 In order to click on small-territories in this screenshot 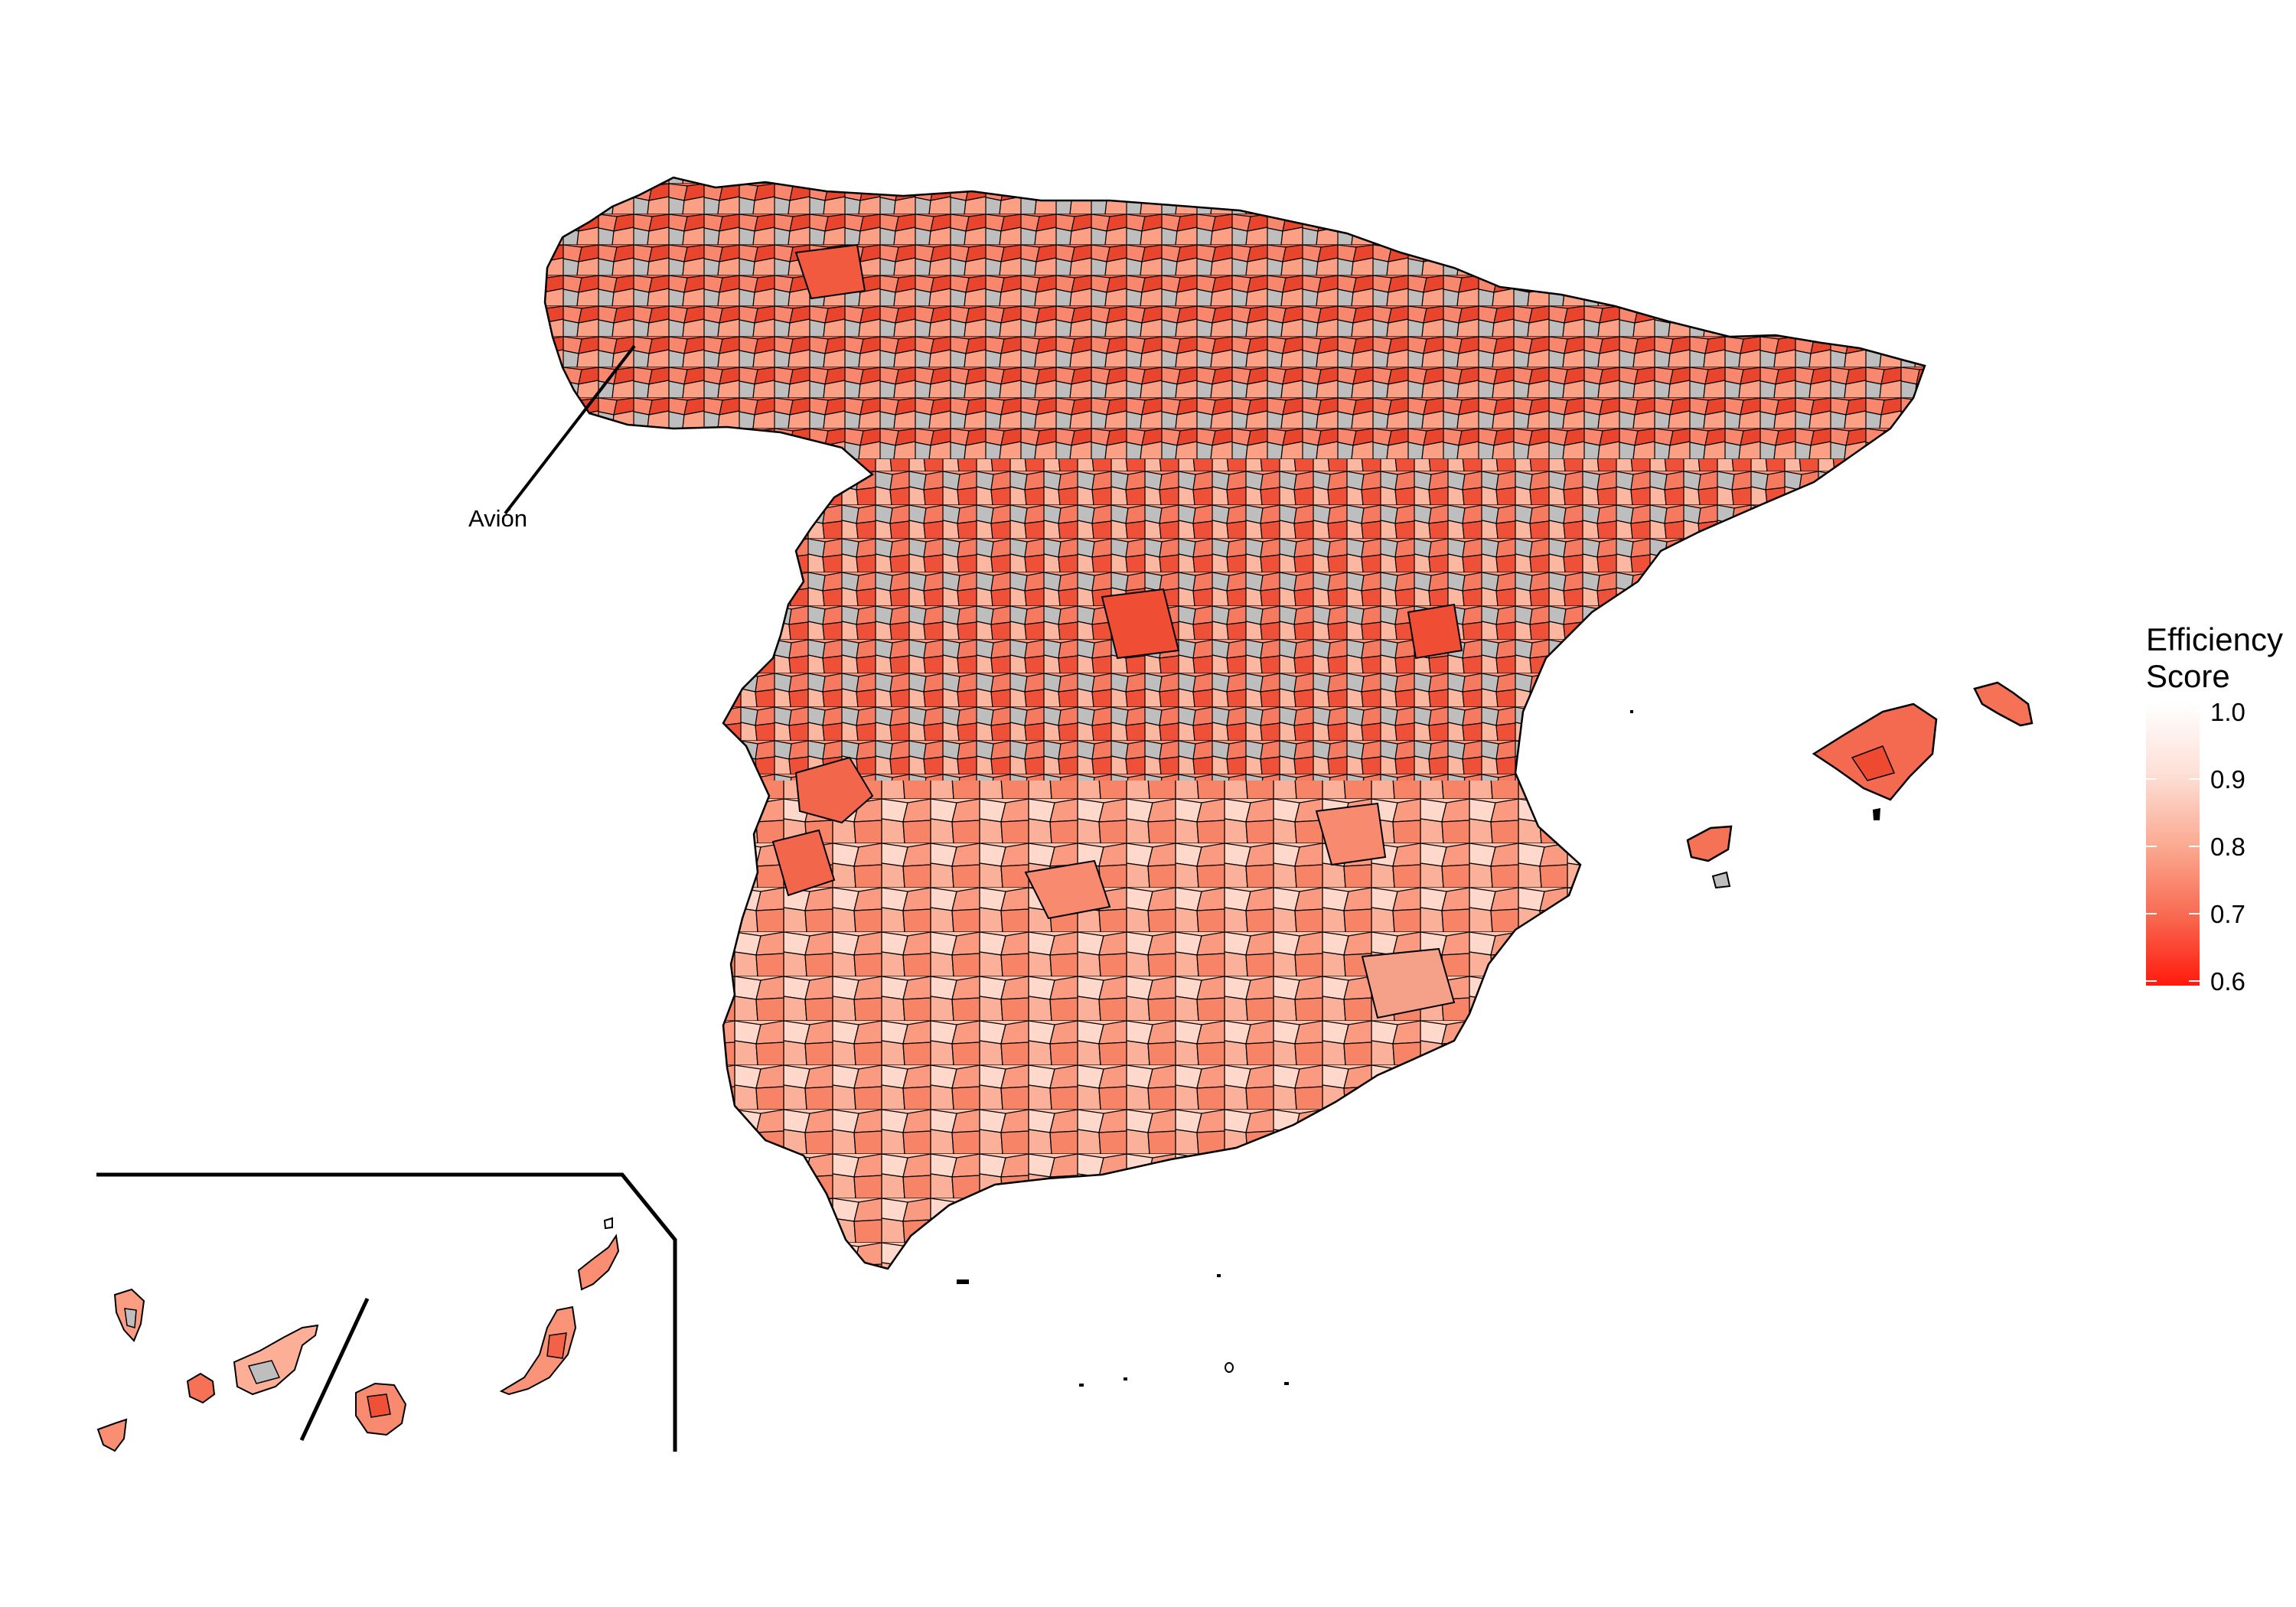, I will do `click(1295, 1048)`.